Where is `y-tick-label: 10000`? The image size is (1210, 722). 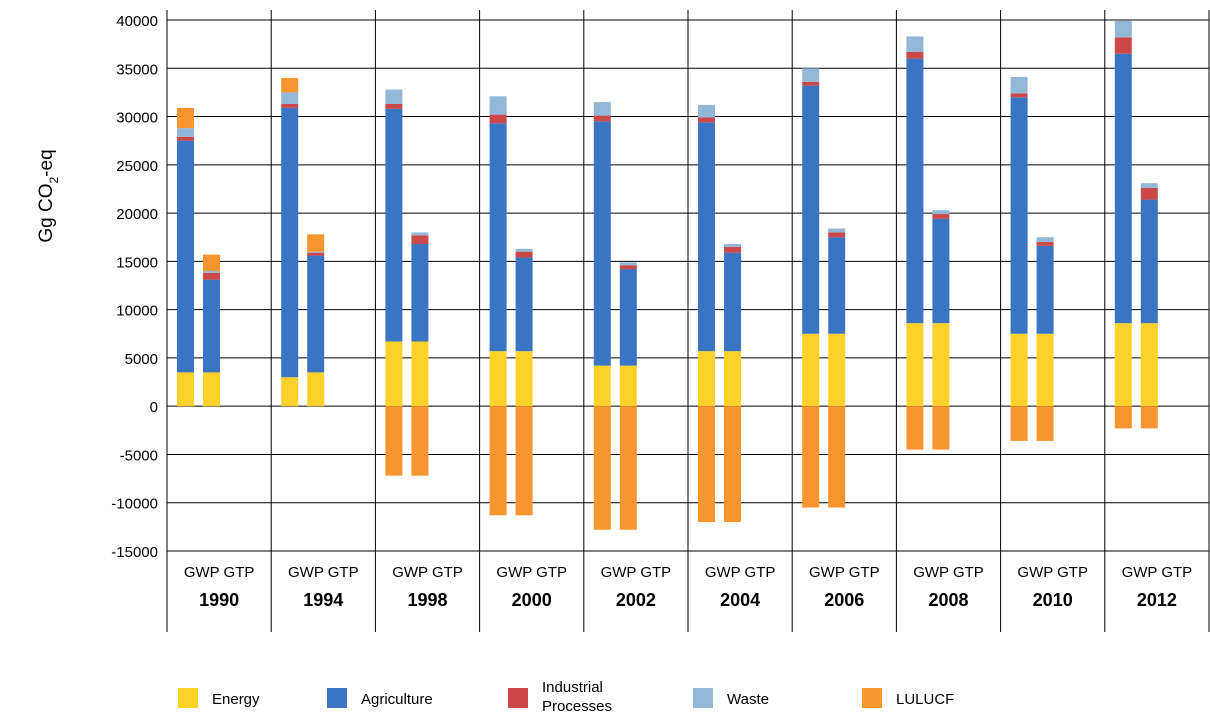 y-tick-label: 10000 is located at coordinates (137, 311).